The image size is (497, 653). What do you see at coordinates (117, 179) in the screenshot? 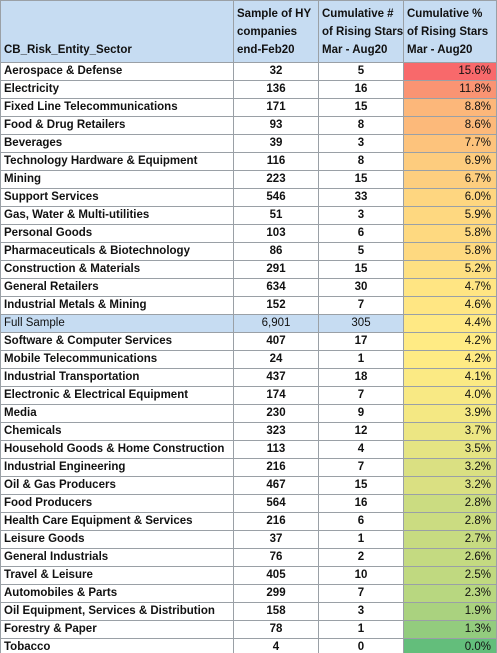
I see `sector-cell: Mining` at bounding box center [117, 179].